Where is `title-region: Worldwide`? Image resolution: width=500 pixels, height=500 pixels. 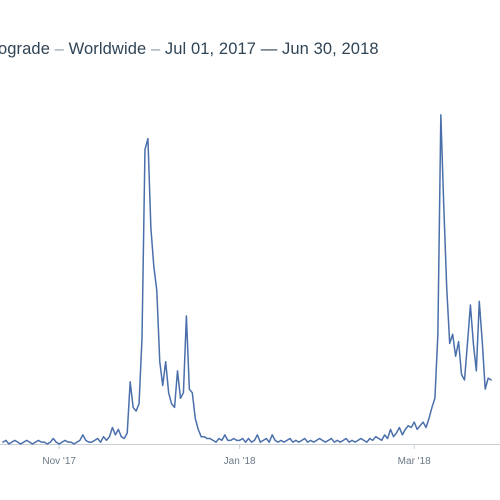
title-region: Worldwide is located at coordinates (107, 49).